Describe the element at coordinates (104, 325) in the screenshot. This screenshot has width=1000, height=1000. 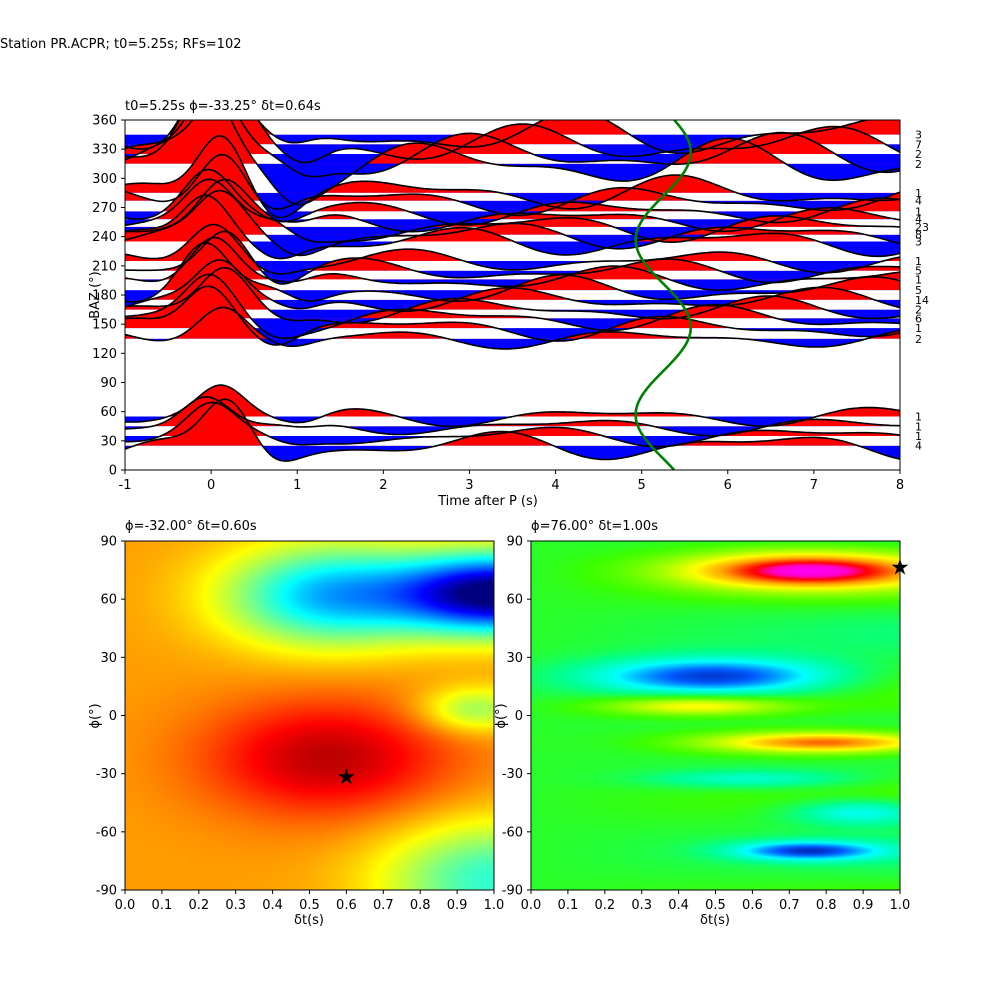
I see `y-tick-label: 150` at that location.